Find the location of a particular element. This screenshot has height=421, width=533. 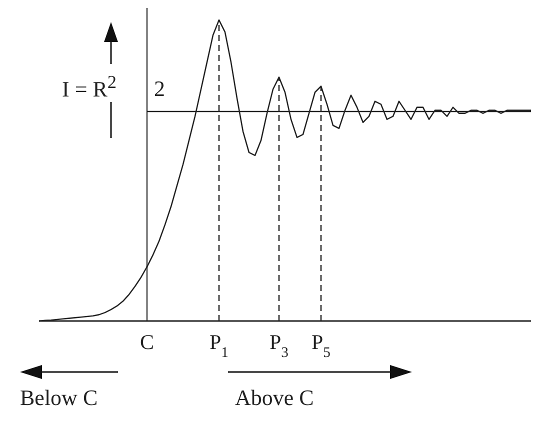

annotation: 2 is located at coordinates (159, 89).